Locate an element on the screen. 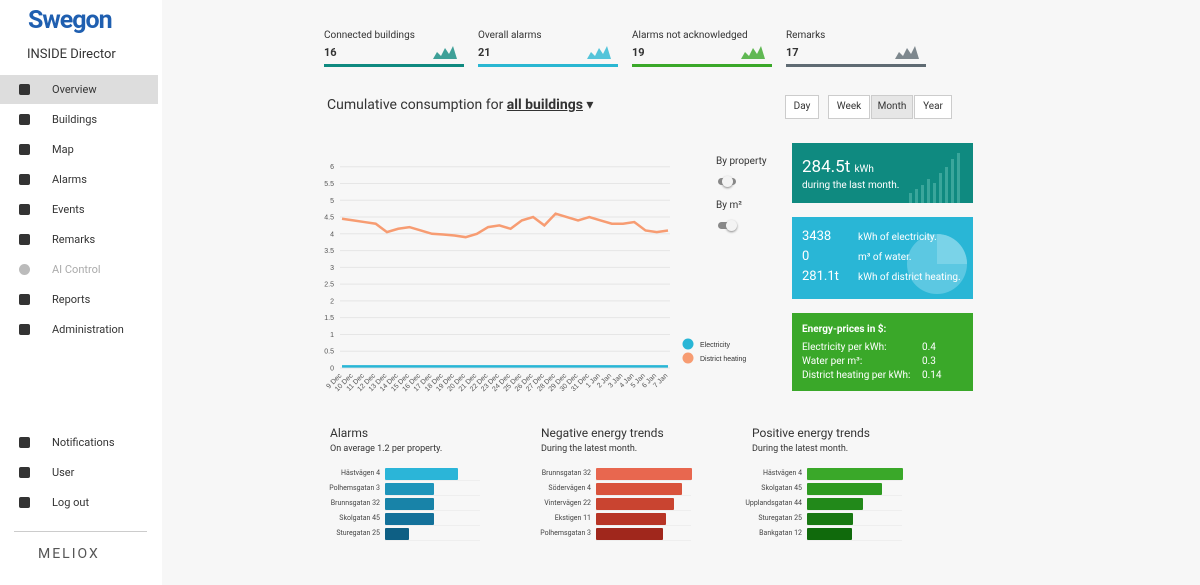 The width and height of the screenshot is (1200, 585). y-tick-label: 0 is located at coordinates (332, 369).